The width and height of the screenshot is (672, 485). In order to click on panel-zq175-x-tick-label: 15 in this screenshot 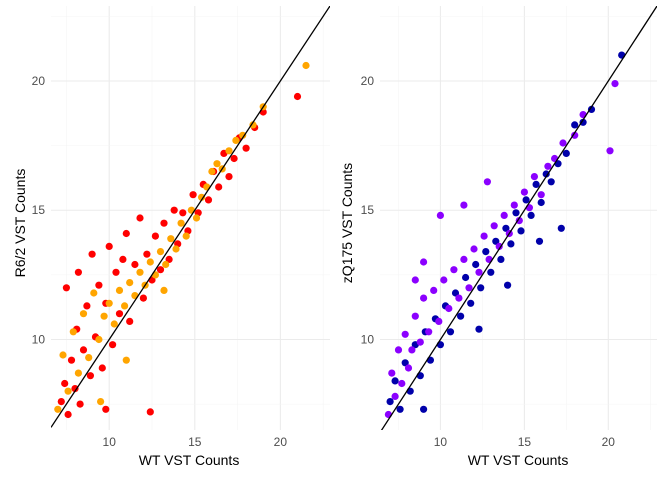, I will do `click(525, 442)`.